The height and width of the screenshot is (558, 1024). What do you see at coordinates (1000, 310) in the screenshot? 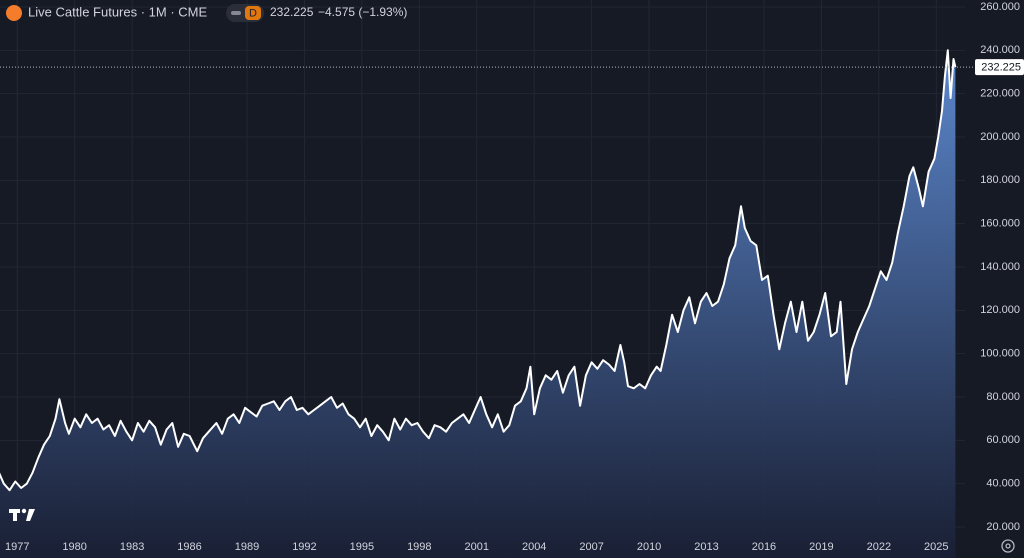
I see `y-tick-label: 120.000` at bounding box center [1000, 310].